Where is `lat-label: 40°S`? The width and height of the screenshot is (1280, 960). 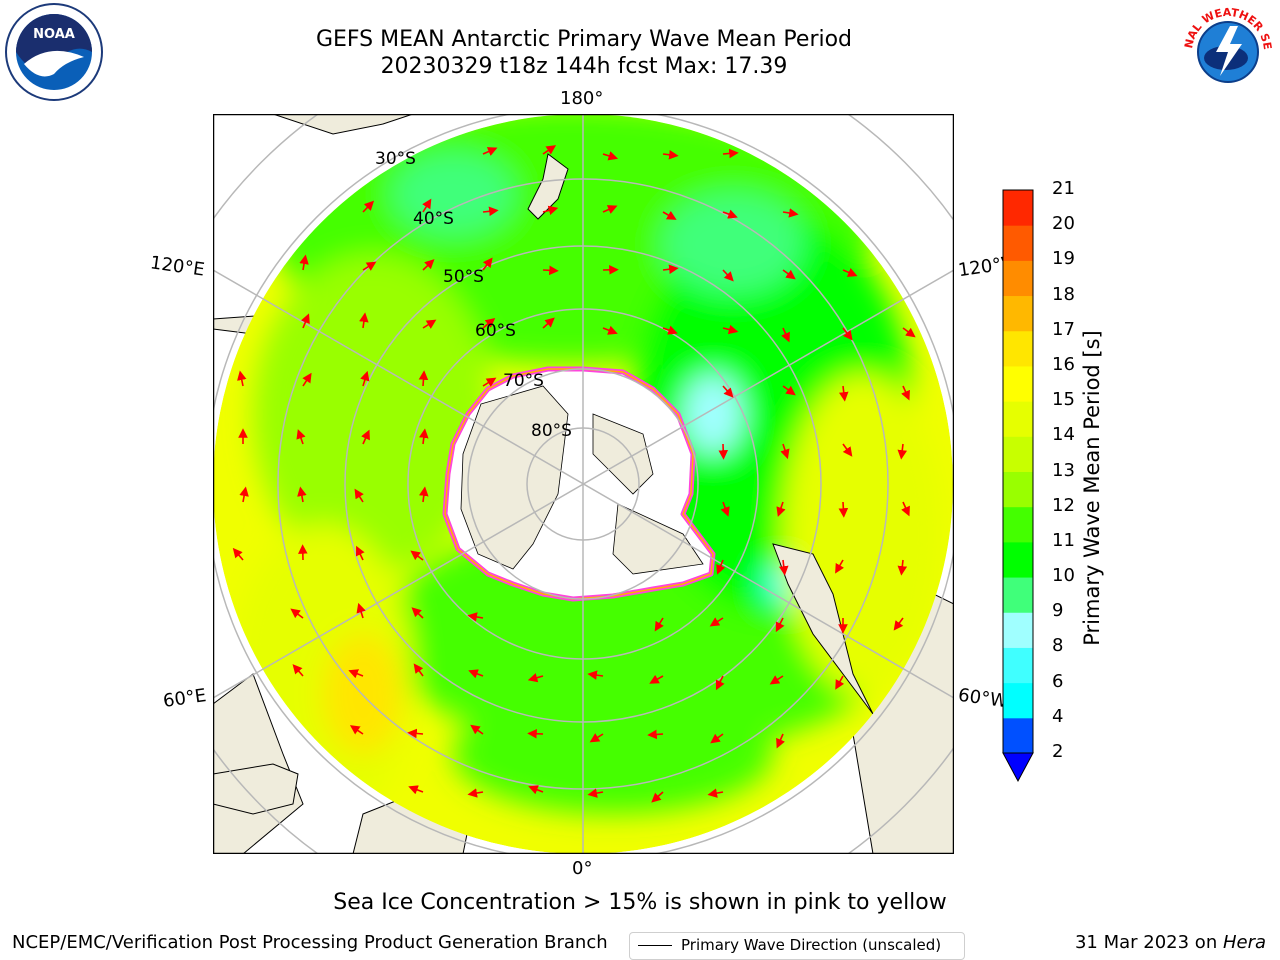 lat-label: 40°S is located at coordinates (433, 219).